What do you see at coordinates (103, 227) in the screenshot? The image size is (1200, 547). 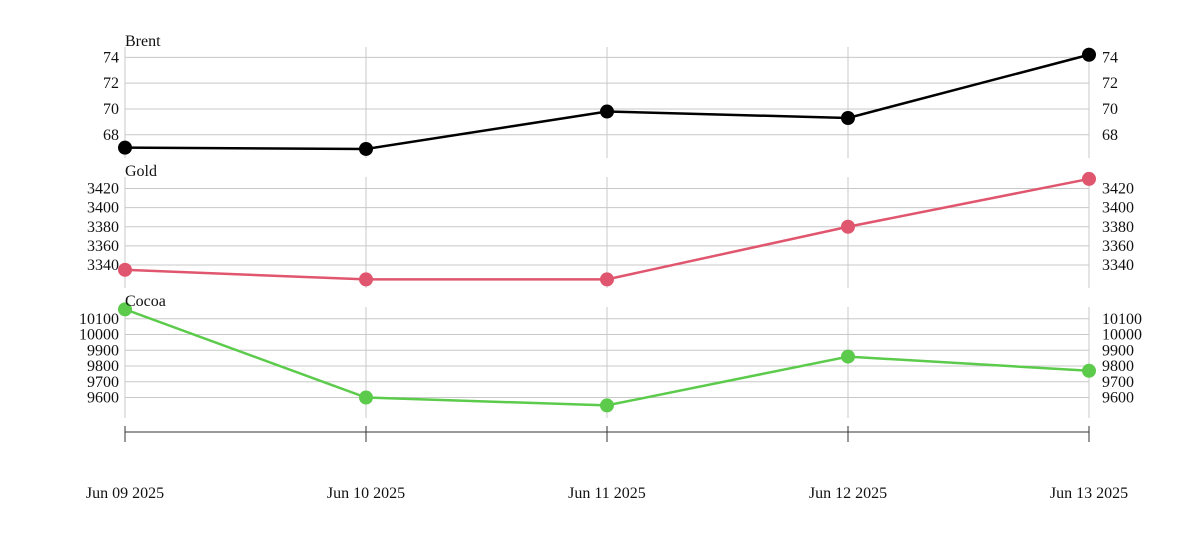 I see `y-tick-label-left: 3380` at bounding box center [103, 227].